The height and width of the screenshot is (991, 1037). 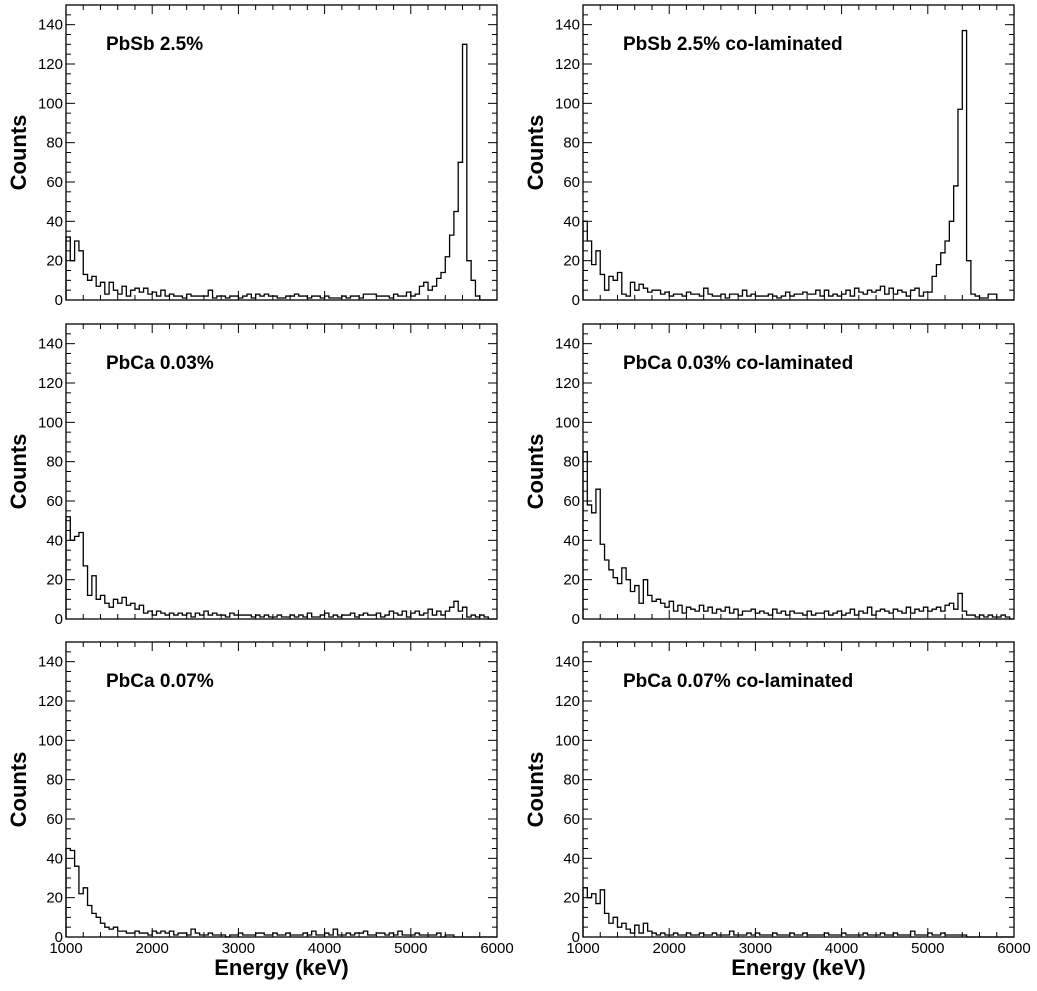 What do you see at coordinates (738, 363) in the screenshot?
I see `panel-label: PbCa 0.03% co-laminated` at bounding box center [738, 363].